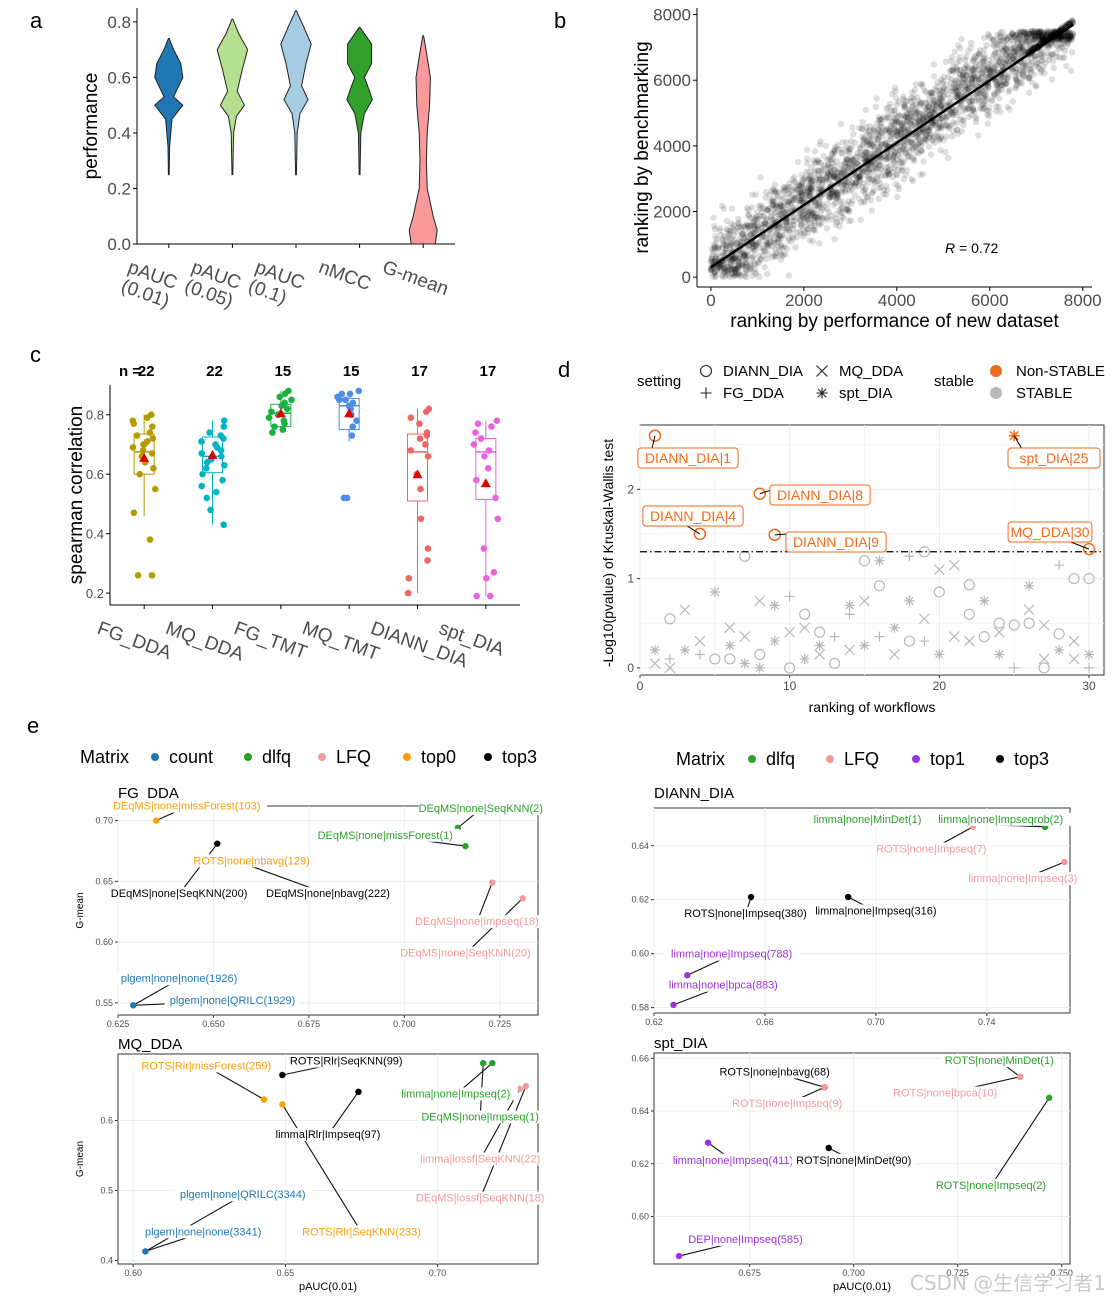  I want to click on y-tick-label: 0.70, so click(104, 821).